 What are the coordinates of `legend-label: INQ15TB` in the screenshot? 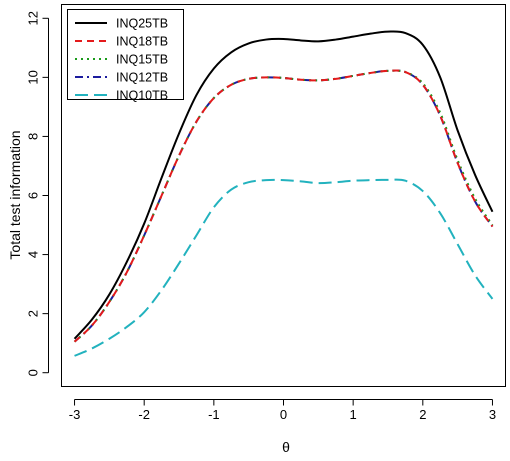 It's located at (142, 60).